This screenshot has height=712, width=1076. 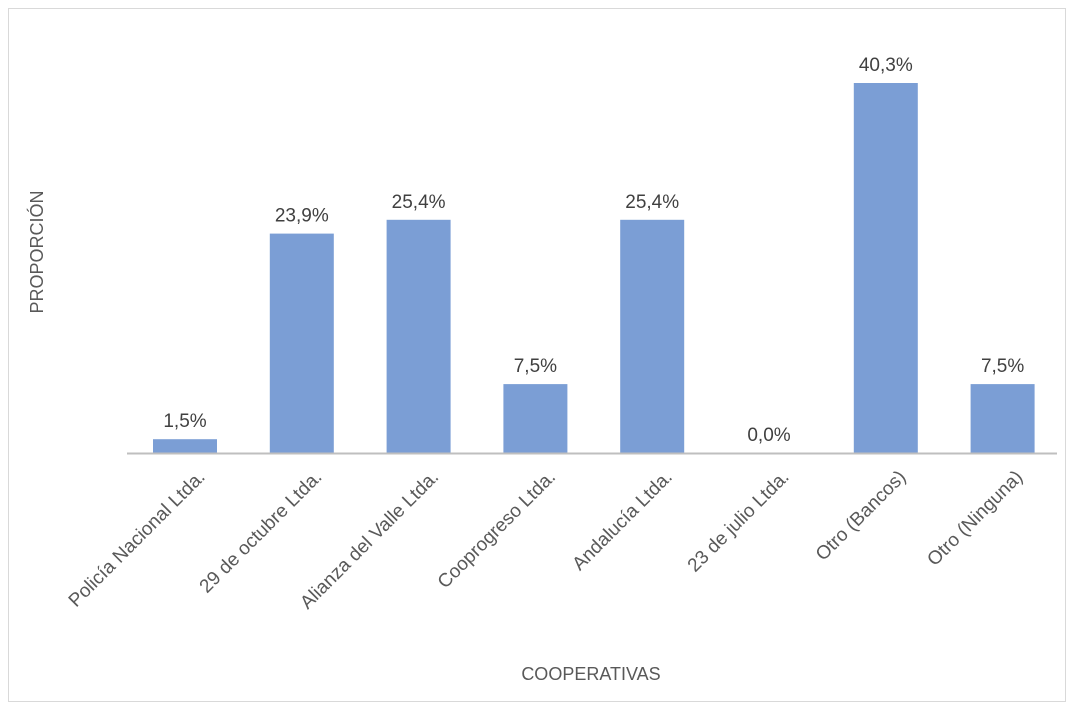 I want to click on data-label-2: 25,4%, so click(x=419, y=202).